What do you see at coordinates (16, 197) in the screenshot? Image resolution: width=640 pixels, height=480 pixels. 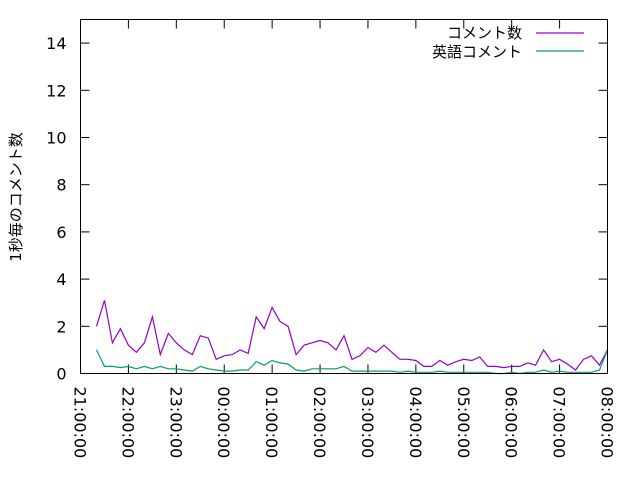 I see `y-axis-label: 1秒毎のコメント数` at bounding box center [16, 197].